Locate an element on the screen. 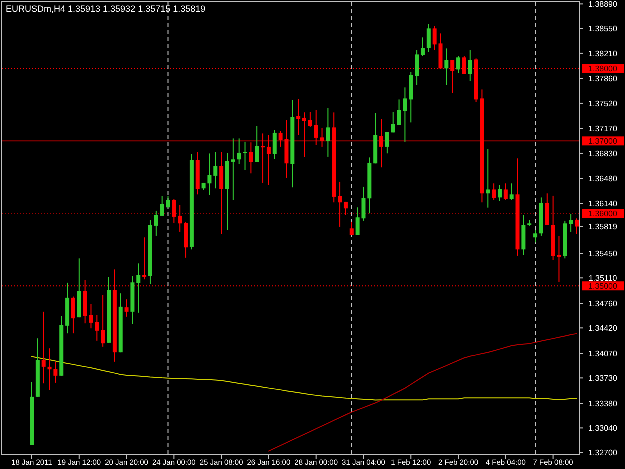 The width and height of the screenshot is (625, 469). y-tick-label: 1.34420 is located at coordinates (603, 328).